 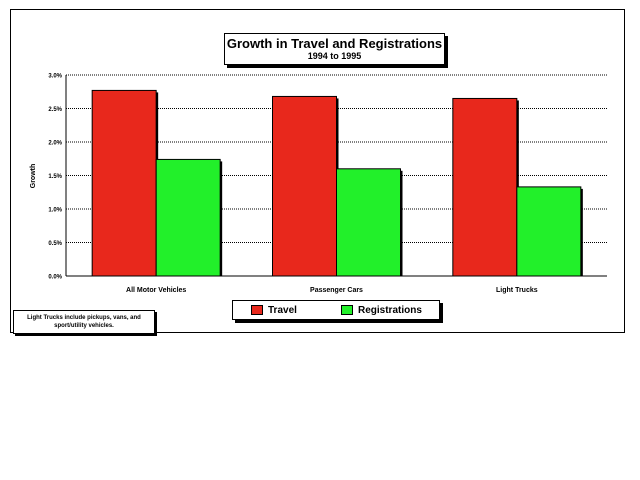 I want to click on legend-label-registrations: Registrations, so click(x=390, y=310).